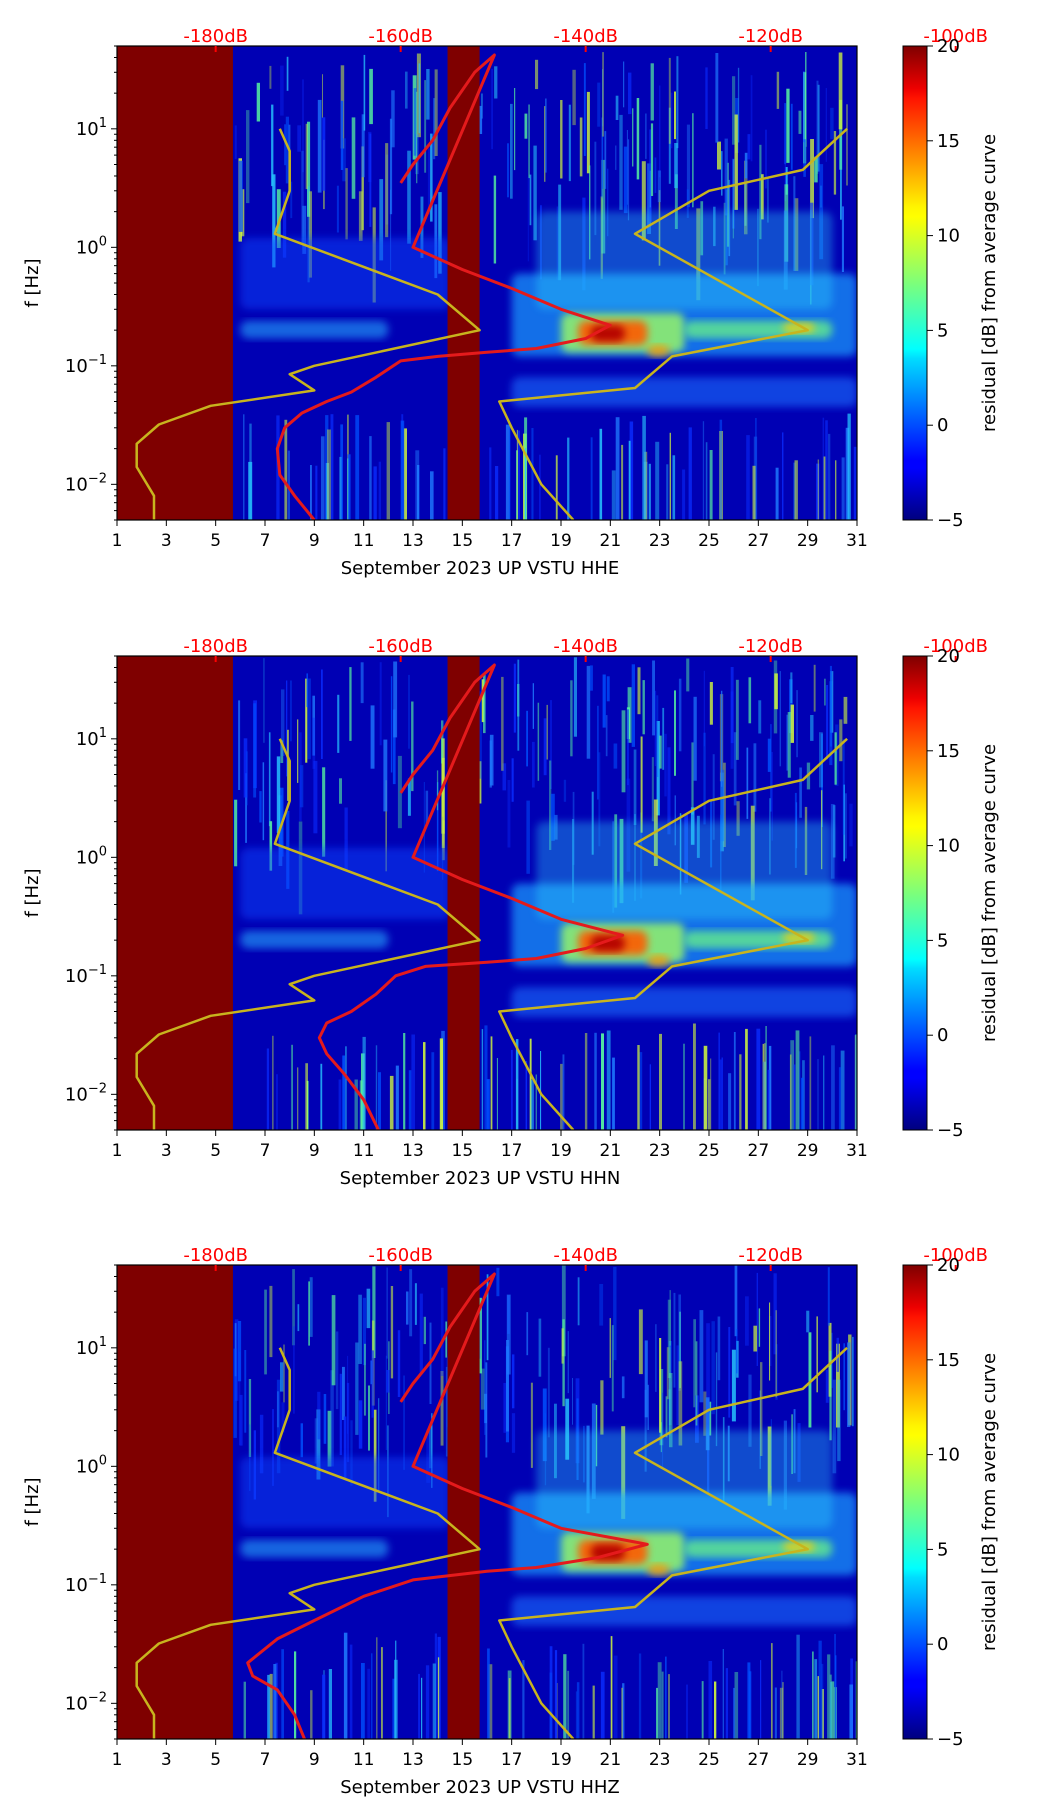 Image resolution: width=1052 pixels, height=1806 pixels. Describe the element at coordinates (948, 1265) in the screenshot. I see `colorbar-tick-label: 20` at that location.